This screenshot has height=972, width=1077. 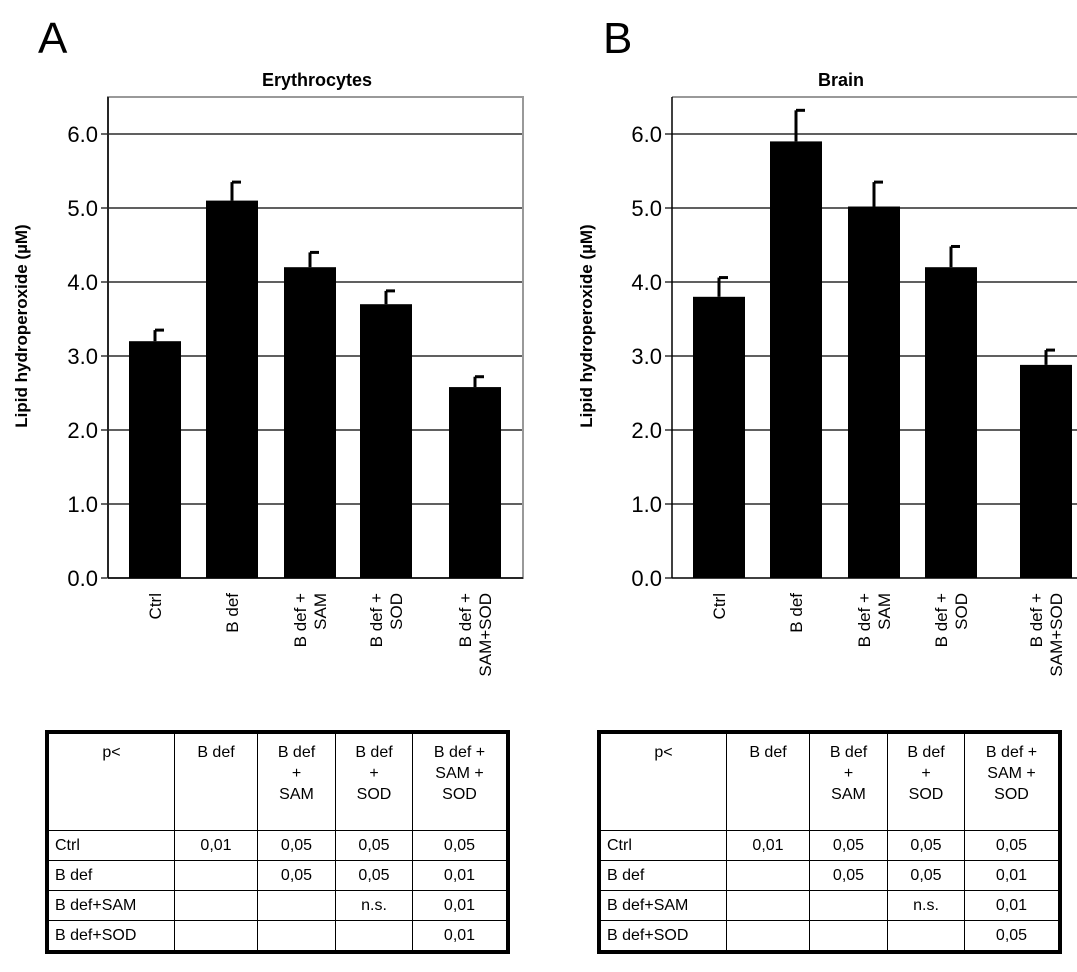 I want to click on category-label-line: B def, so click(x=796, y=613).